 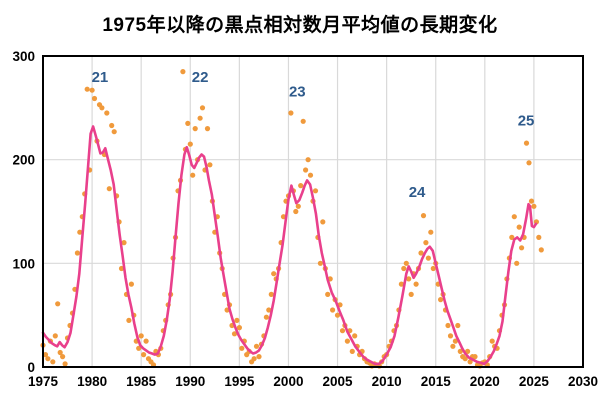 What do you see at coordinates (141, 381) in the screenshot?
I see `x-tick-label: 1985` at bounding box center [141, 381].